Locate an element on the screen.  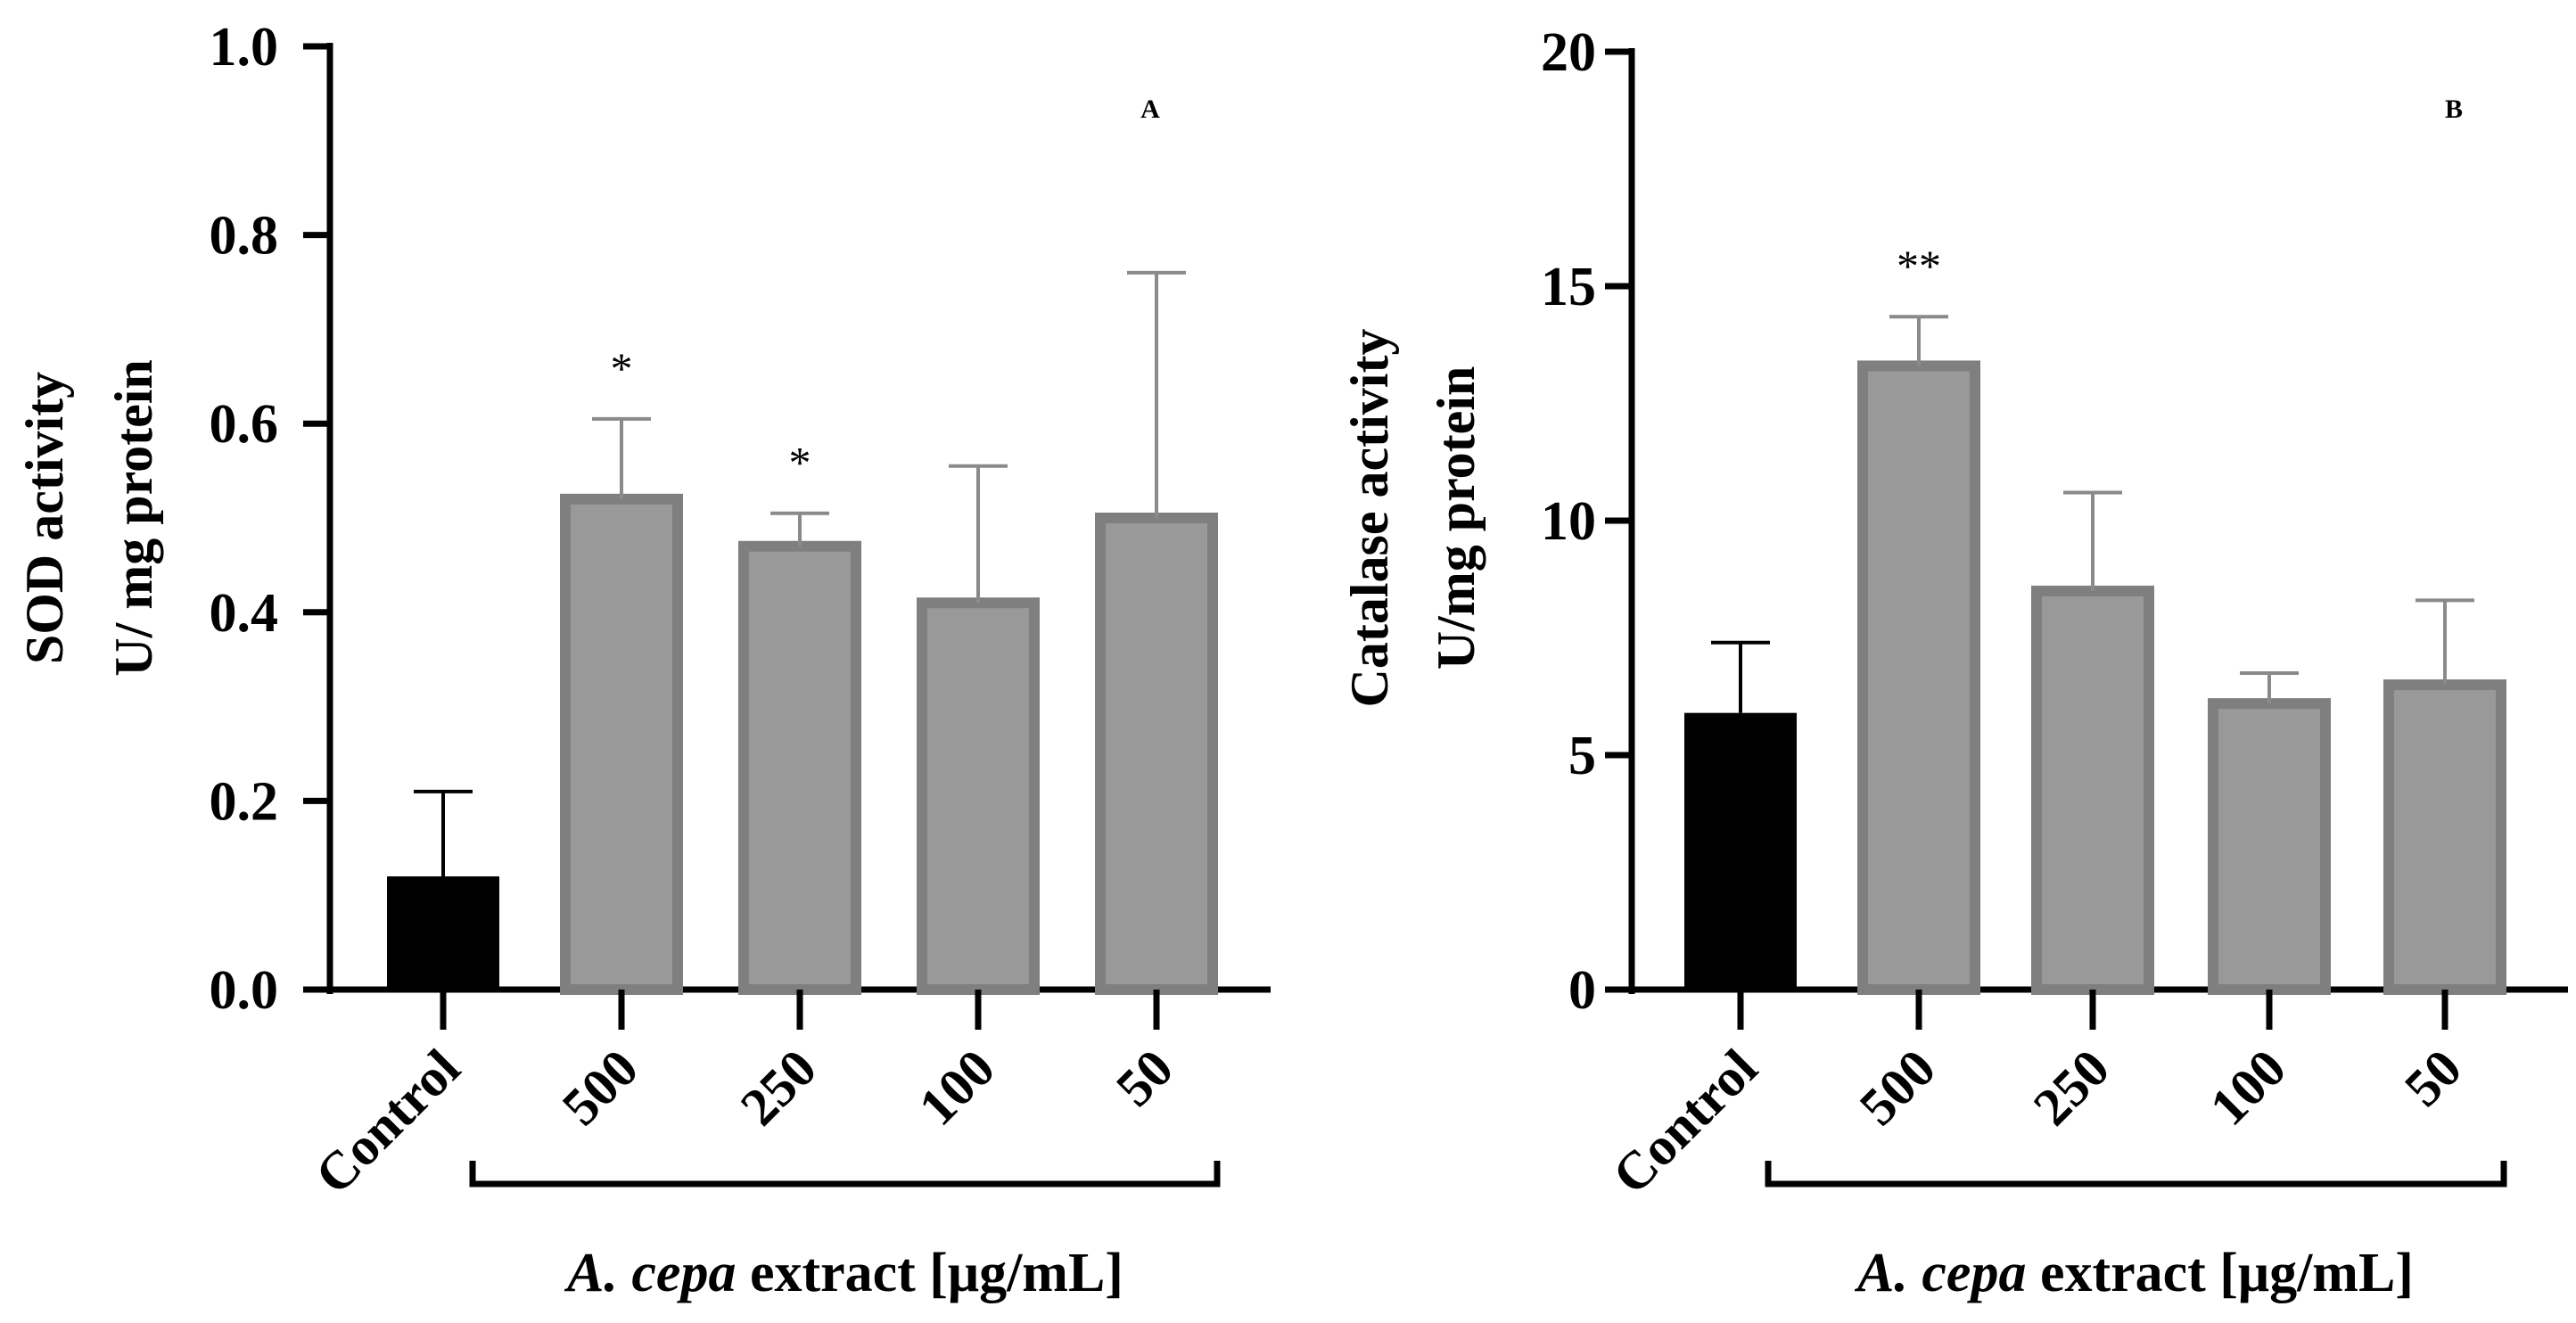
panel-label: B is located at coordinates (2454, 109).